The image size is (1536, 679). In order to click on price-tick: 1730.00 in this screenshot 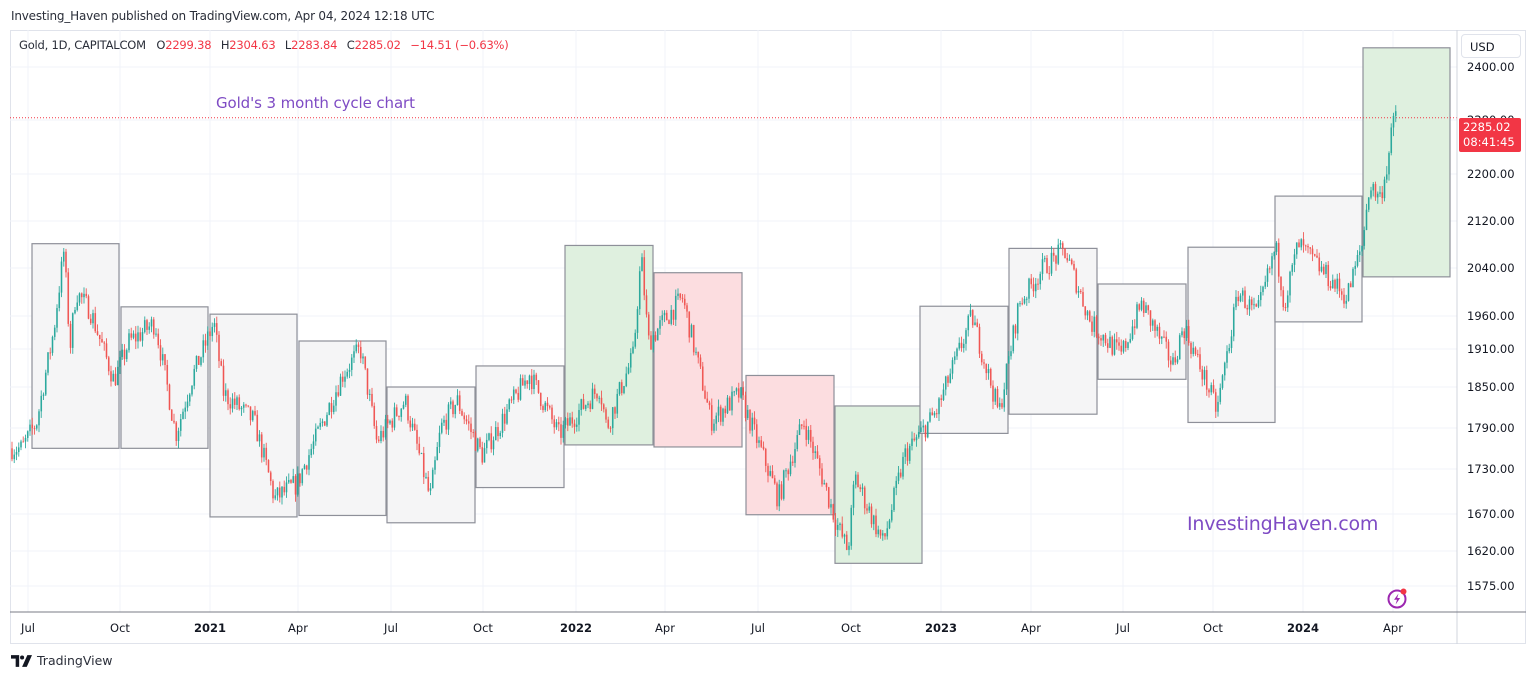, I will do `click(1491, 469)`.